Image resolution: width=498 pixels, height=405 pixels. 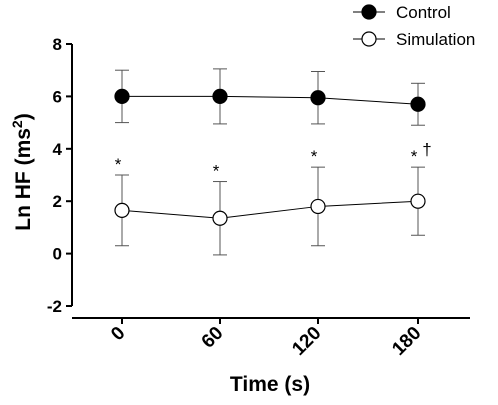 I want to click on series-control, so click(x=270, y=97).